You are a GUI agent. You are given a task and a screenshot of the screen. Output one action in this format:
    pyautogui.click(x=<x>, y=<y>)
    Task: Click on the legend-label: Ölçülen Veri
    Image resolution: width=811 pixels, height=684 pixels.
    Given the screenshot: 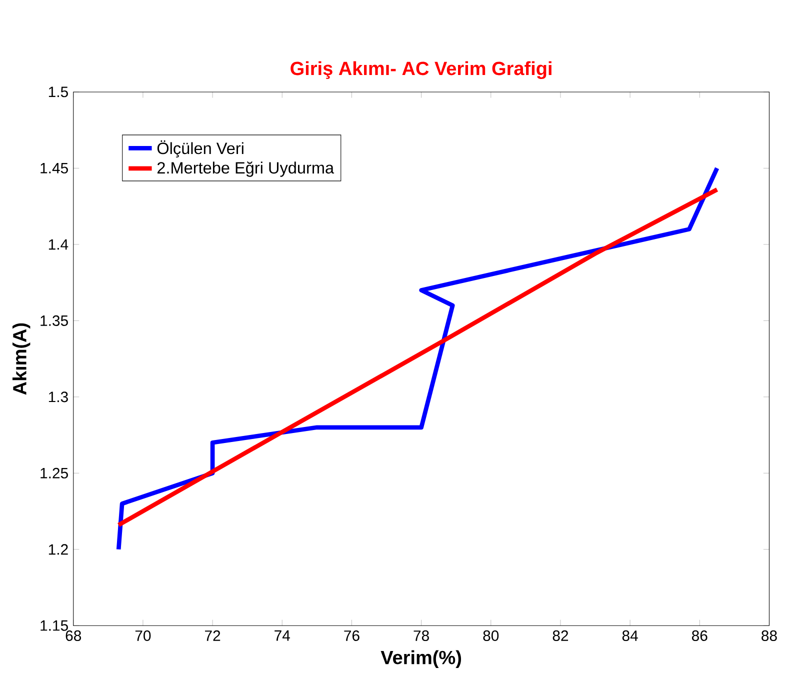 What is the action you would take?
    pyautogui.click(x=200, y=149)
    